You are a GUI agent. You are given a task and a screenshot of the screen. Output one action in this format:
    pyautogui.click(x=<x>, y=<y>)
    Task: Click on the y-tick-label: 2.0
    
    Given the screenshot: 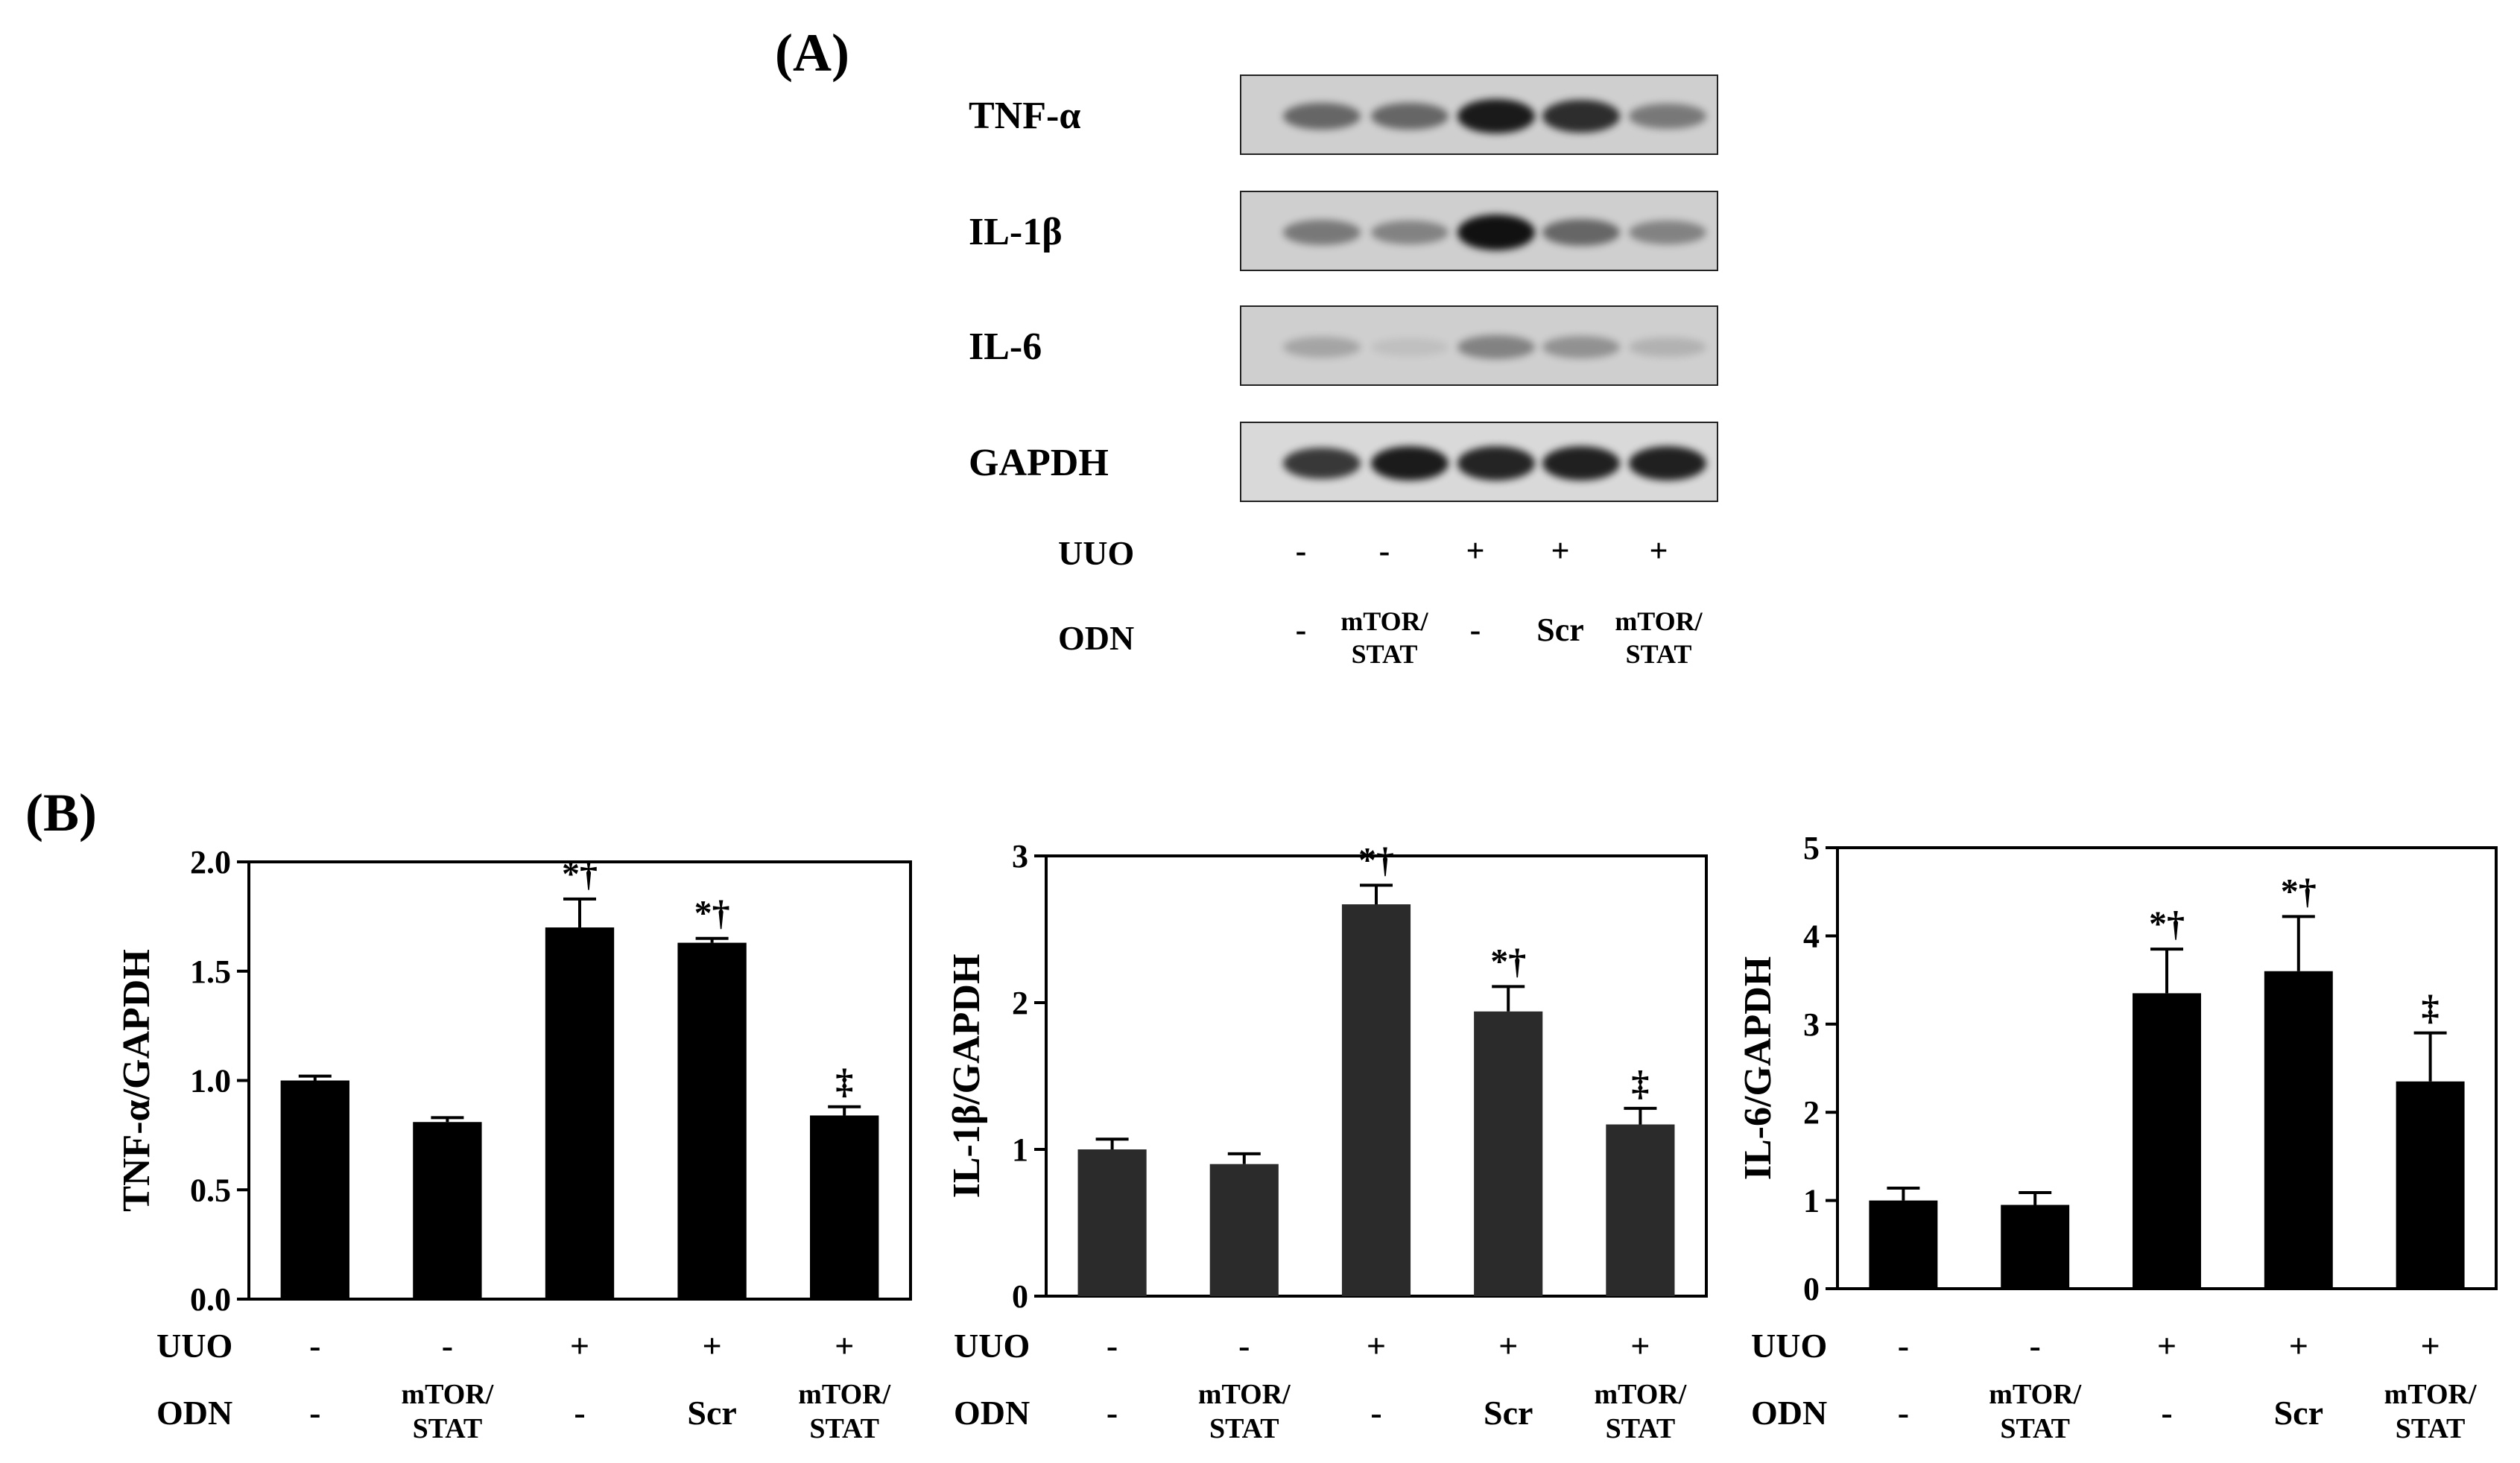 What is the action you would take?
    pyautogui.click(x=210, y=862)
    